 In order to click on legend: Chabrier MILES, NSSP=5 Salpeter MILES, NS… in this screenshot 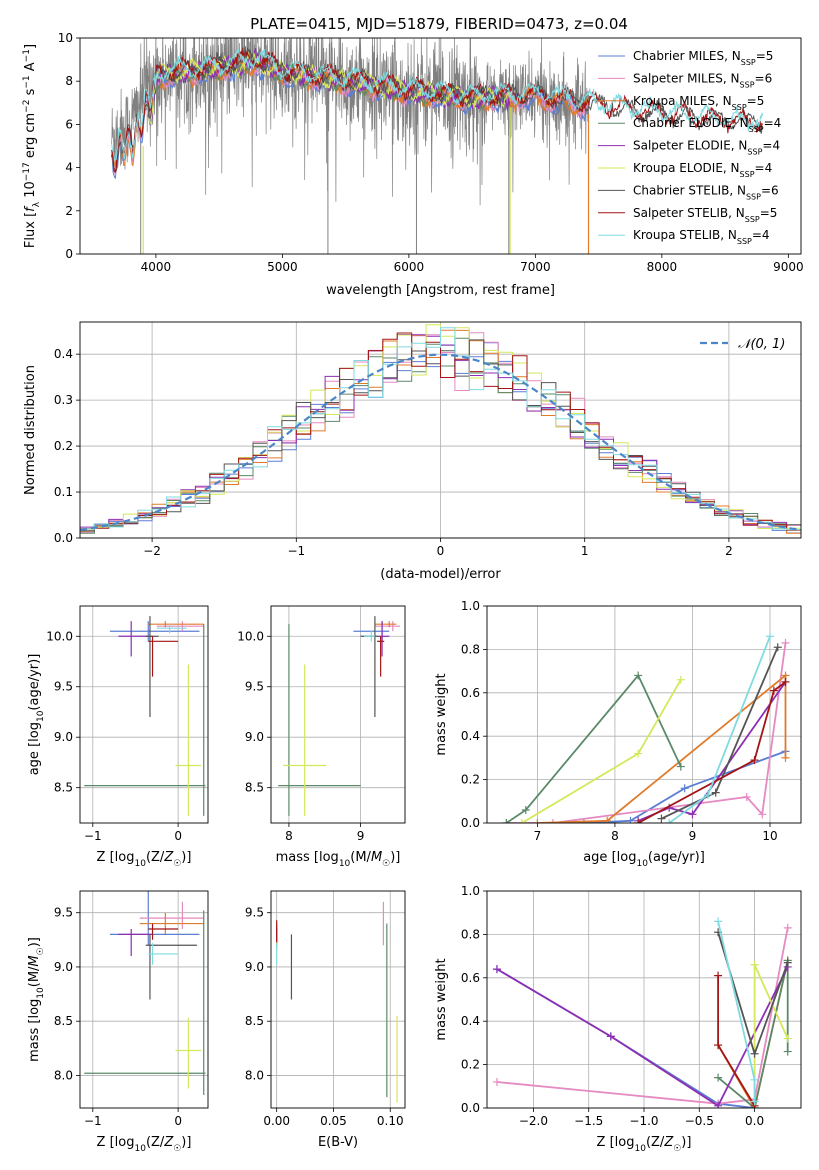, I will do `click(689, 147)`.